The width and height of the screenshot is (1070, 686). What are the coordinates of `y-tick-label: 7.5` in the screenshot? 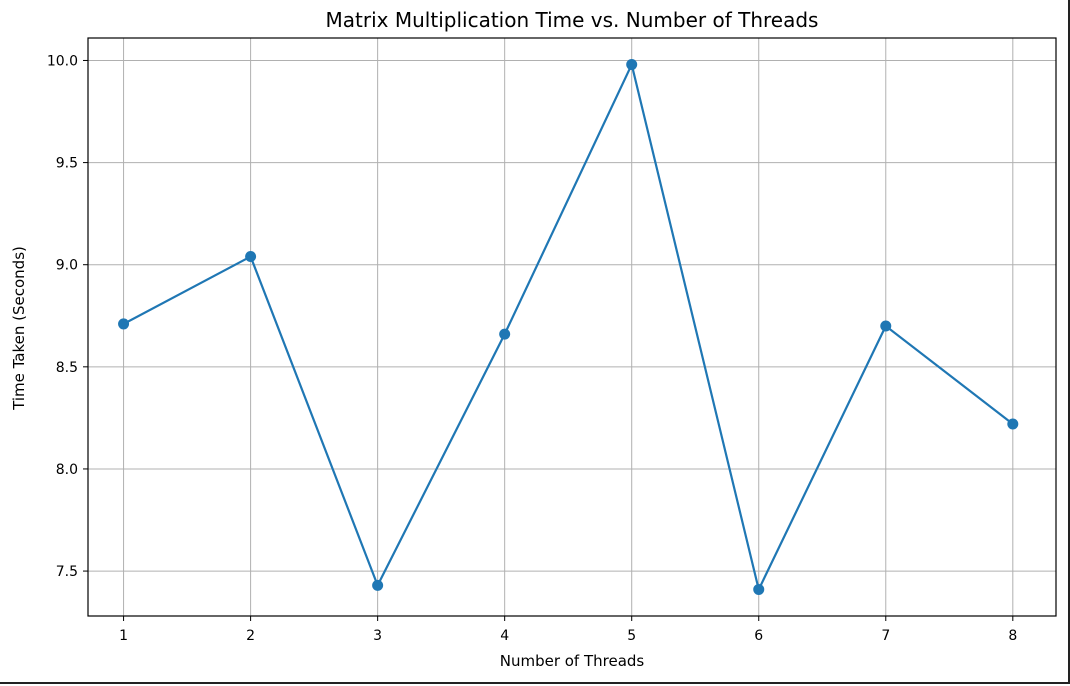 It's located at (67, 572).